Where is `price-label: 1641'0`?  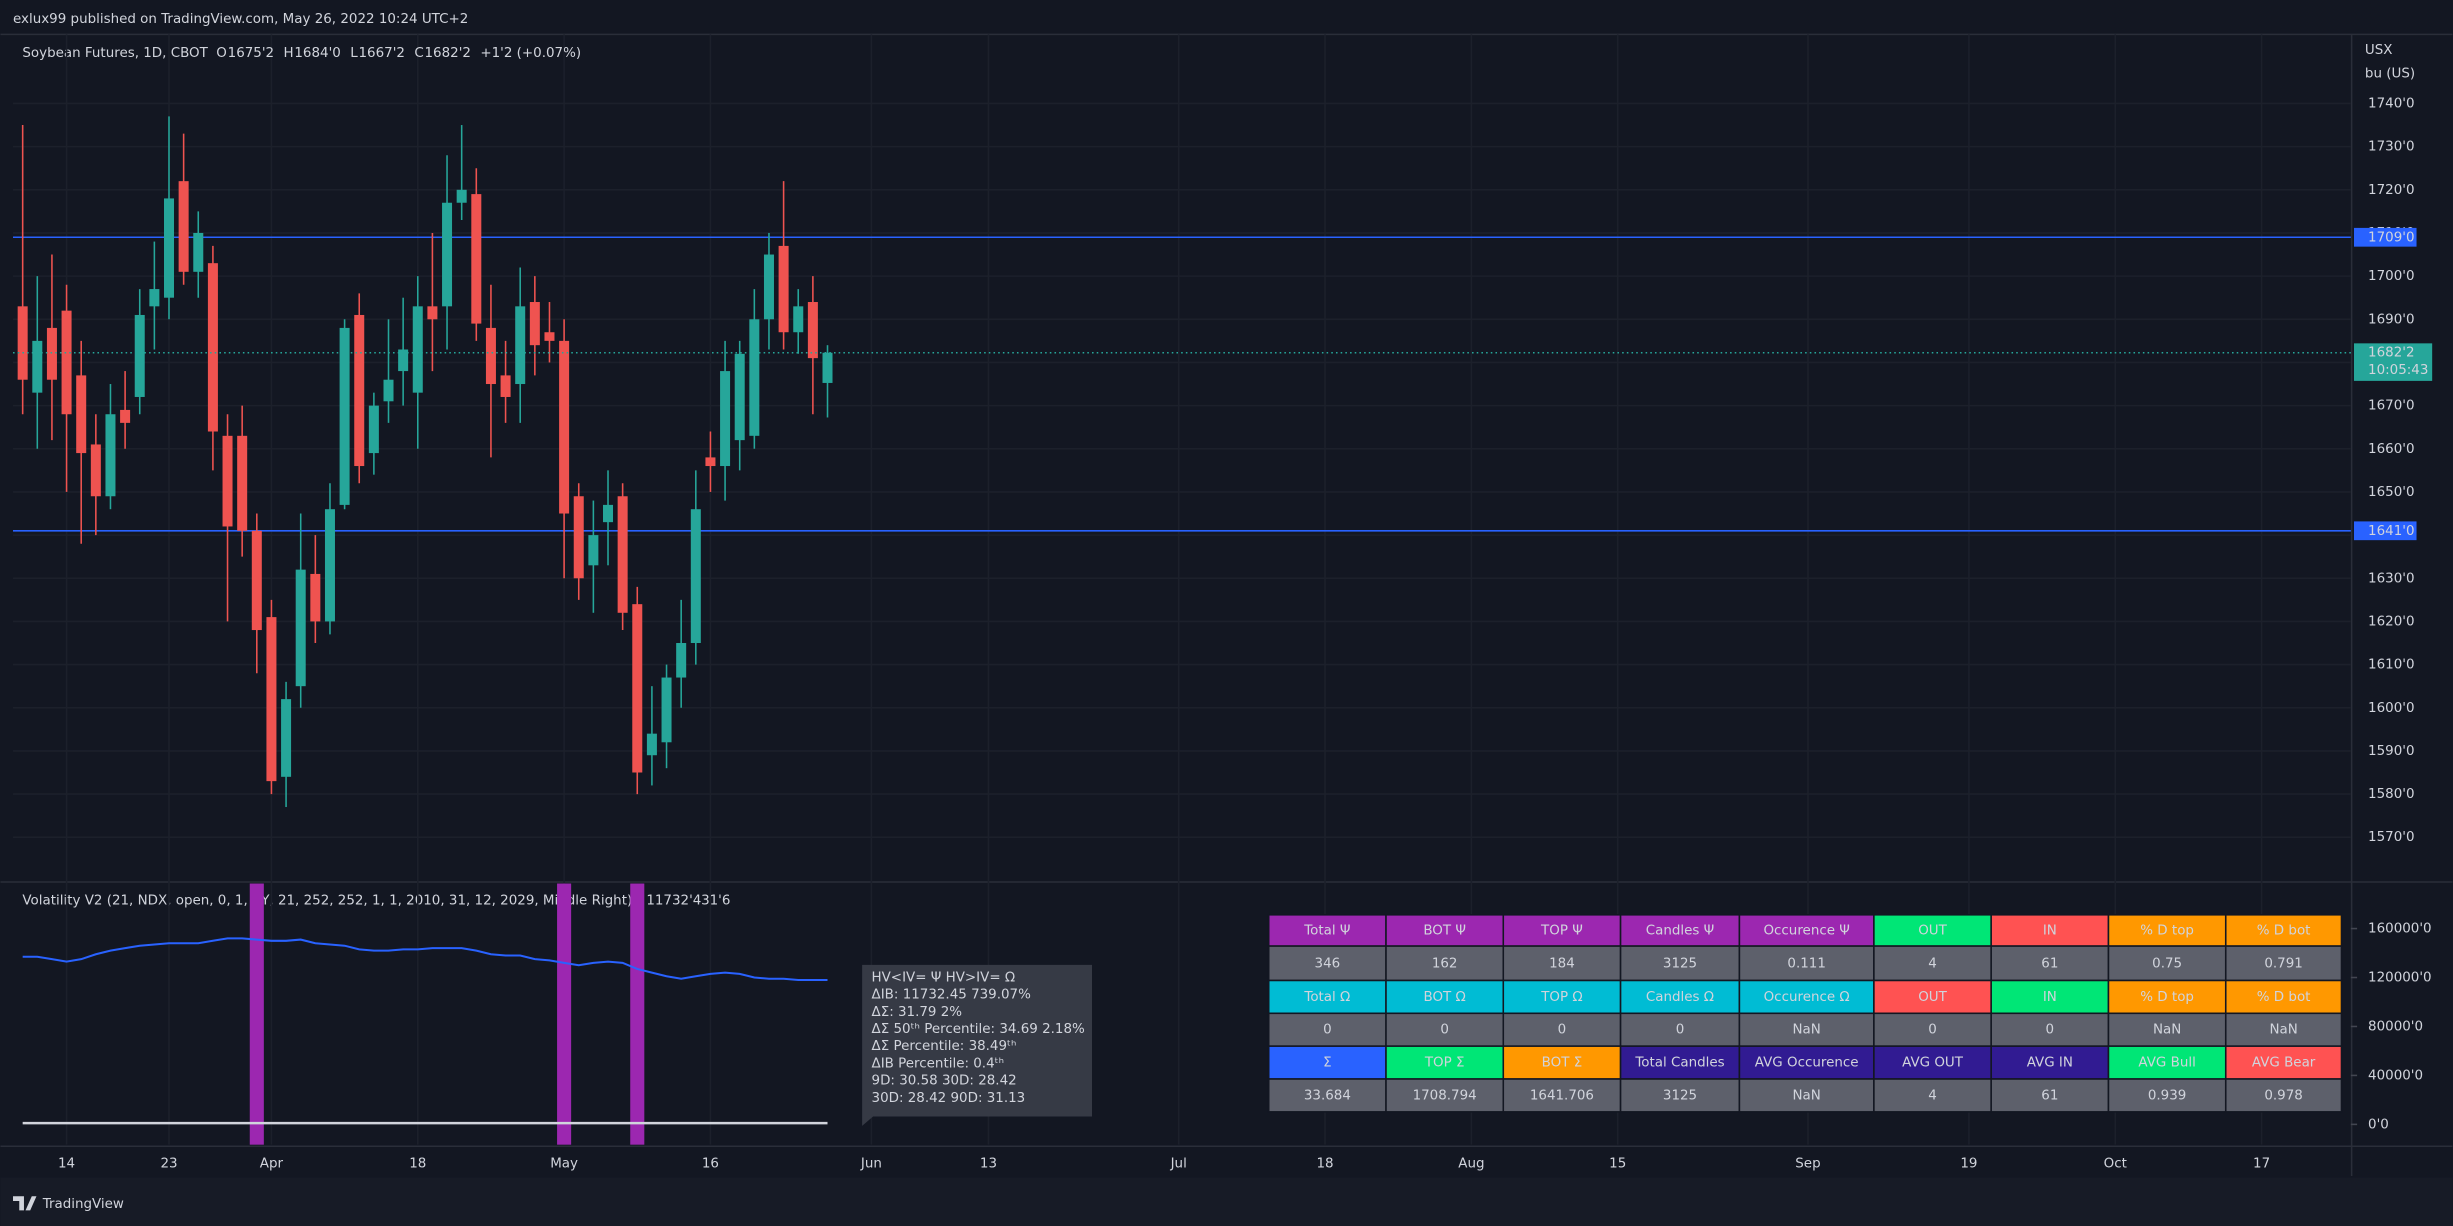
price-label: 1641'0 is located at coordinates (2391, 531).